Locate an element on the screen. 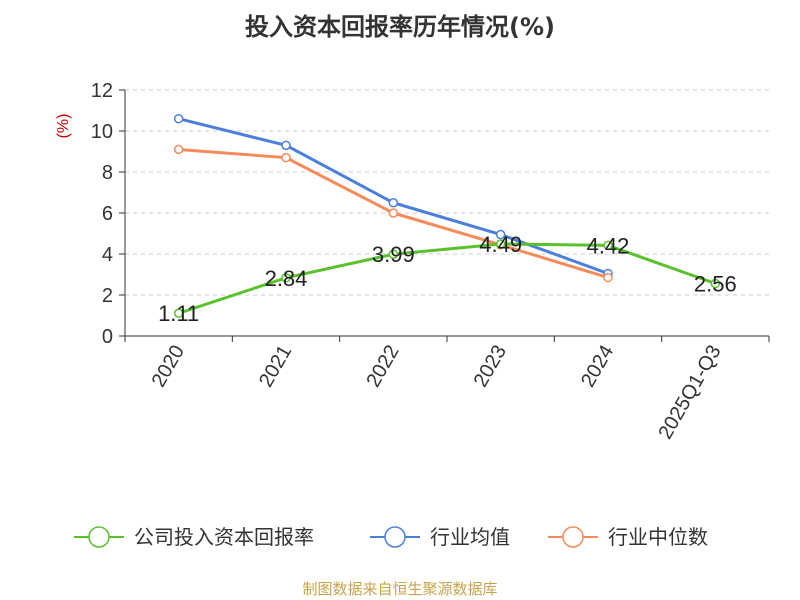  y-axis-label: (%) is located at coordinates (63, 126).